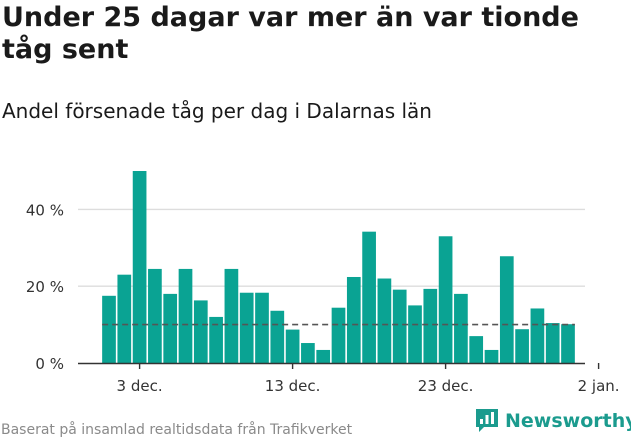 This screenshot has height=439, width=631. I want to click on y-tick-label: 20 %, so click(45, 287).